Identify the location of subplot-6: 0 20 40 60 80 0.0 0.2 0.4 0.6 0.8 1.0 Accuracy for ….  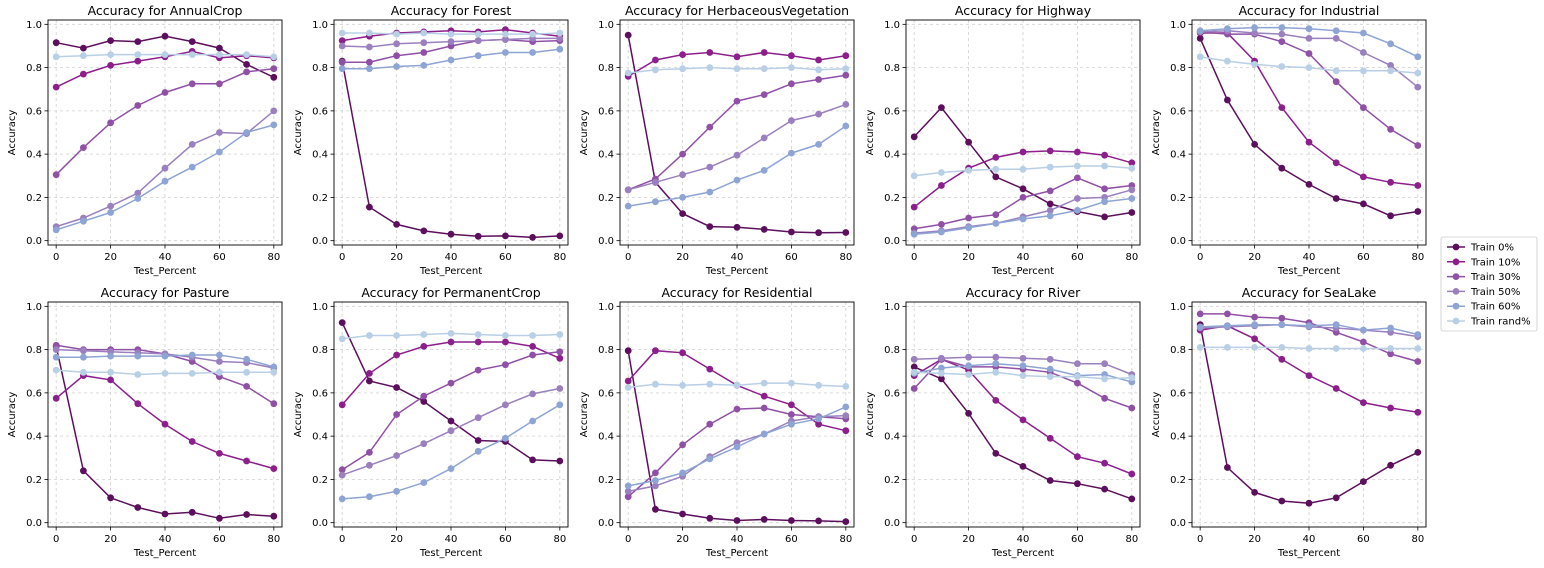
(145, 422).